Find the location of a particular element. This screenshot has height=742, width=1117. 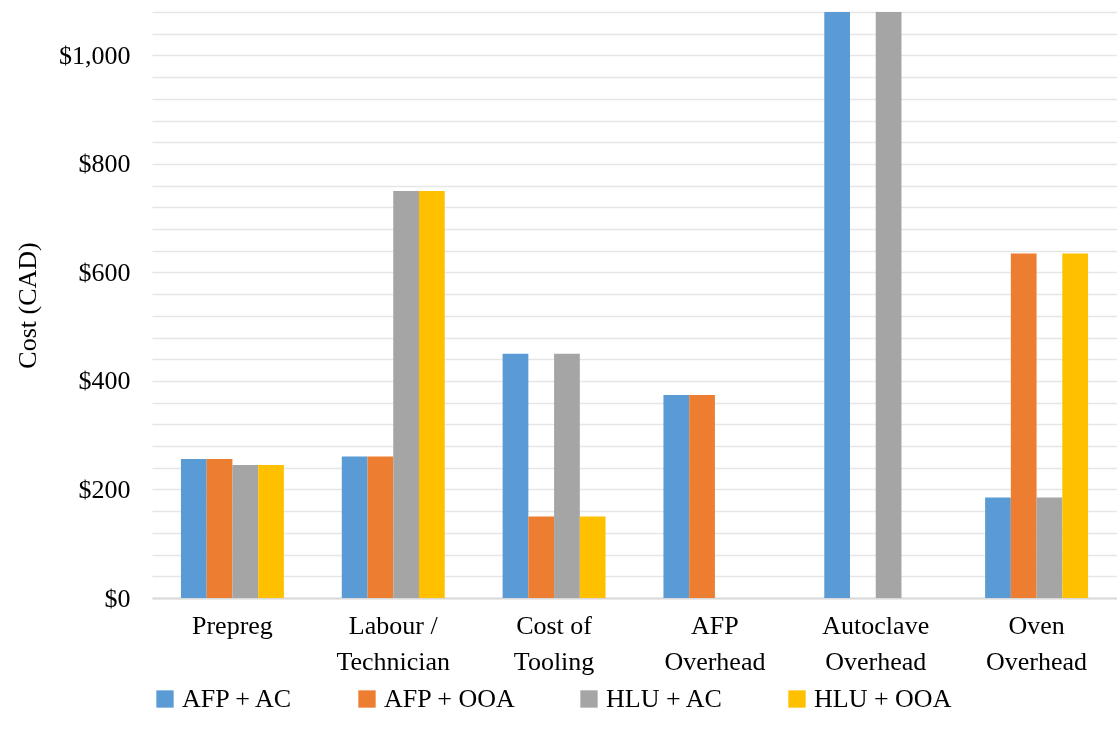

y-axis-title: Cost (CAD) is located at coordinates (27, 305).